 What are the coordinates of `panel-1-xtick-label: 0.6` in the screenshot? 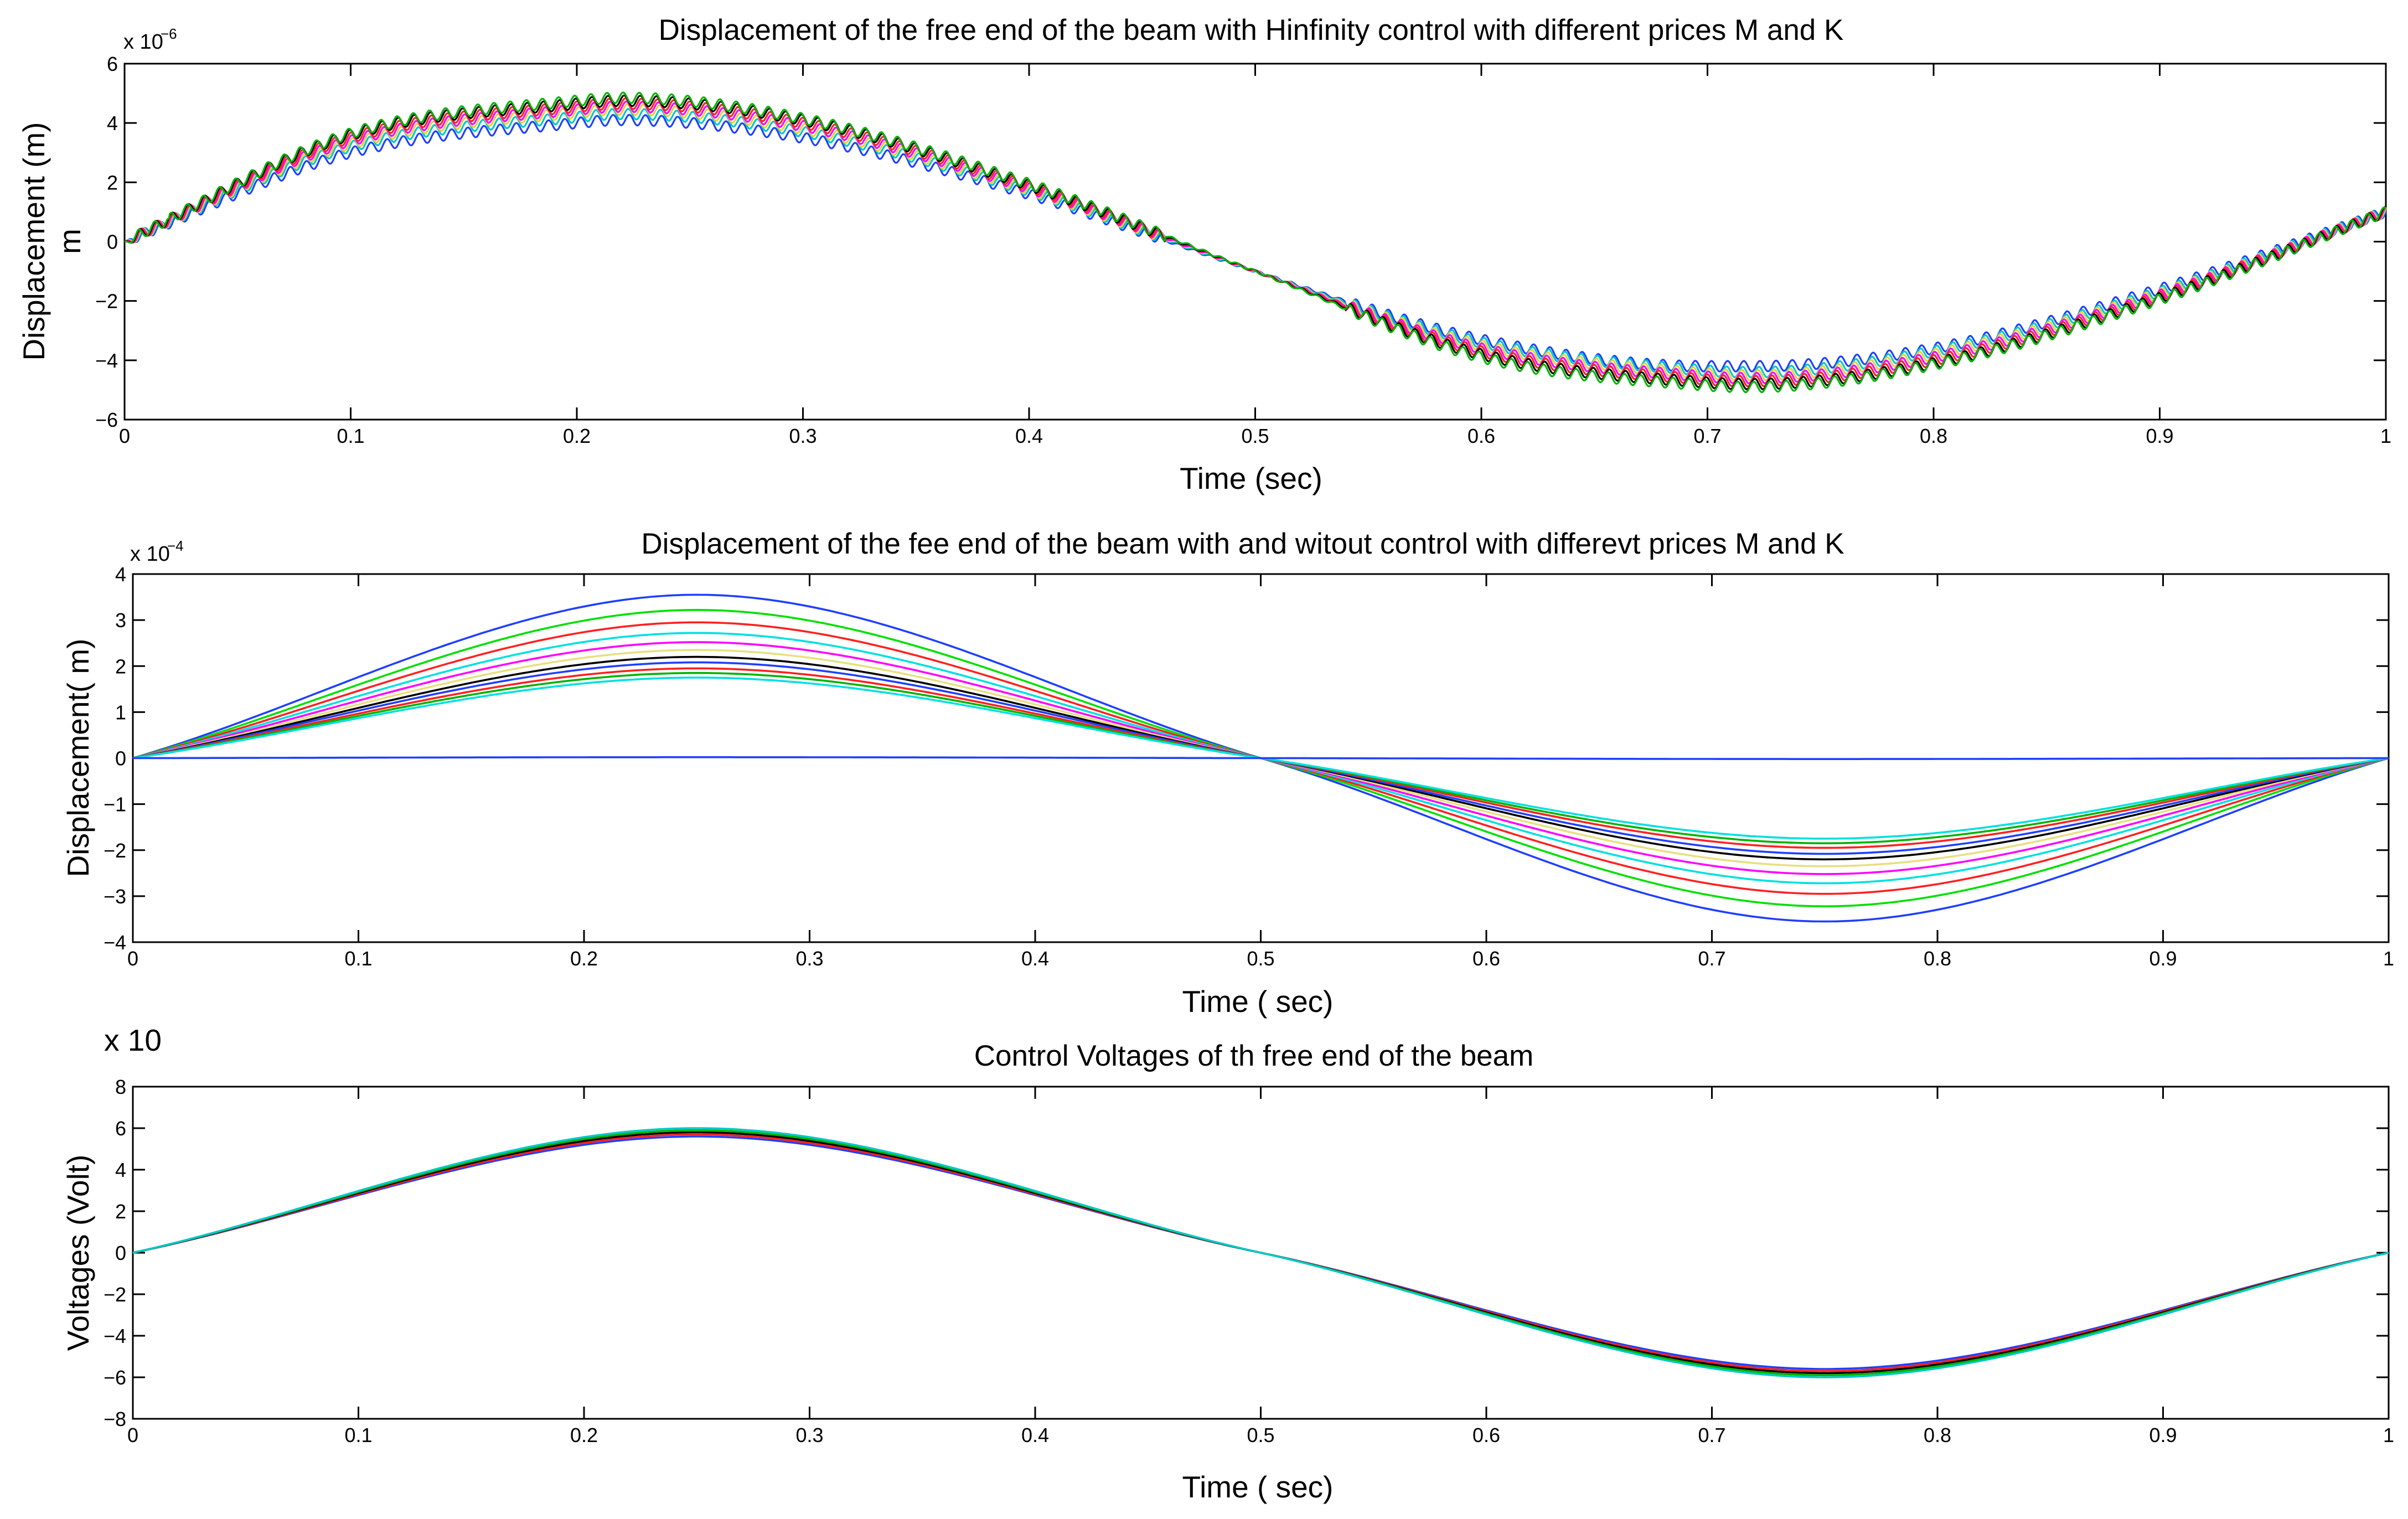 It's located at (1481, 436).